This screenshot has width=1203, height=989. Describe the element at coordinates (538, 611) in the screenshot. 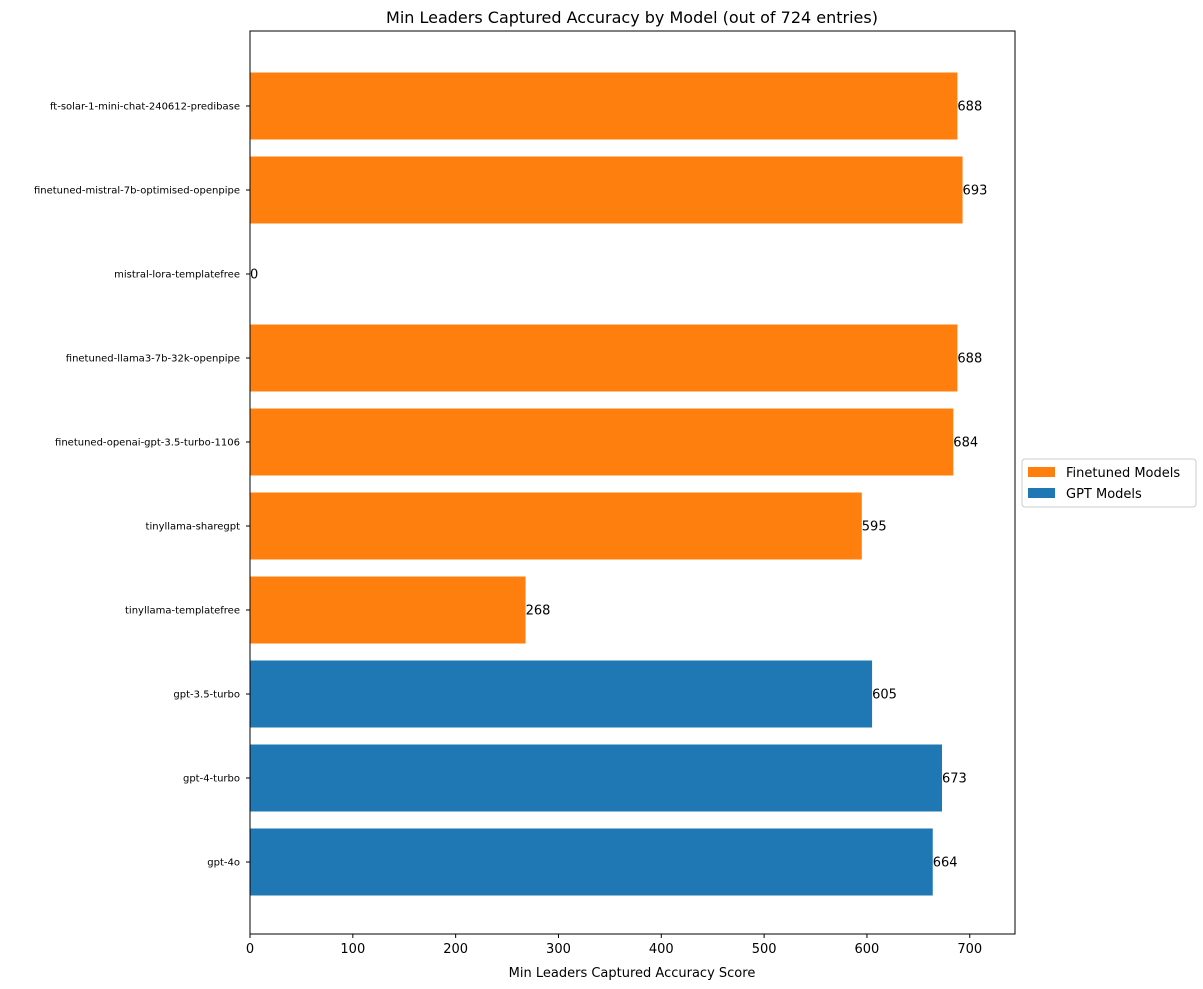

I see `data-label: 268` at that location.